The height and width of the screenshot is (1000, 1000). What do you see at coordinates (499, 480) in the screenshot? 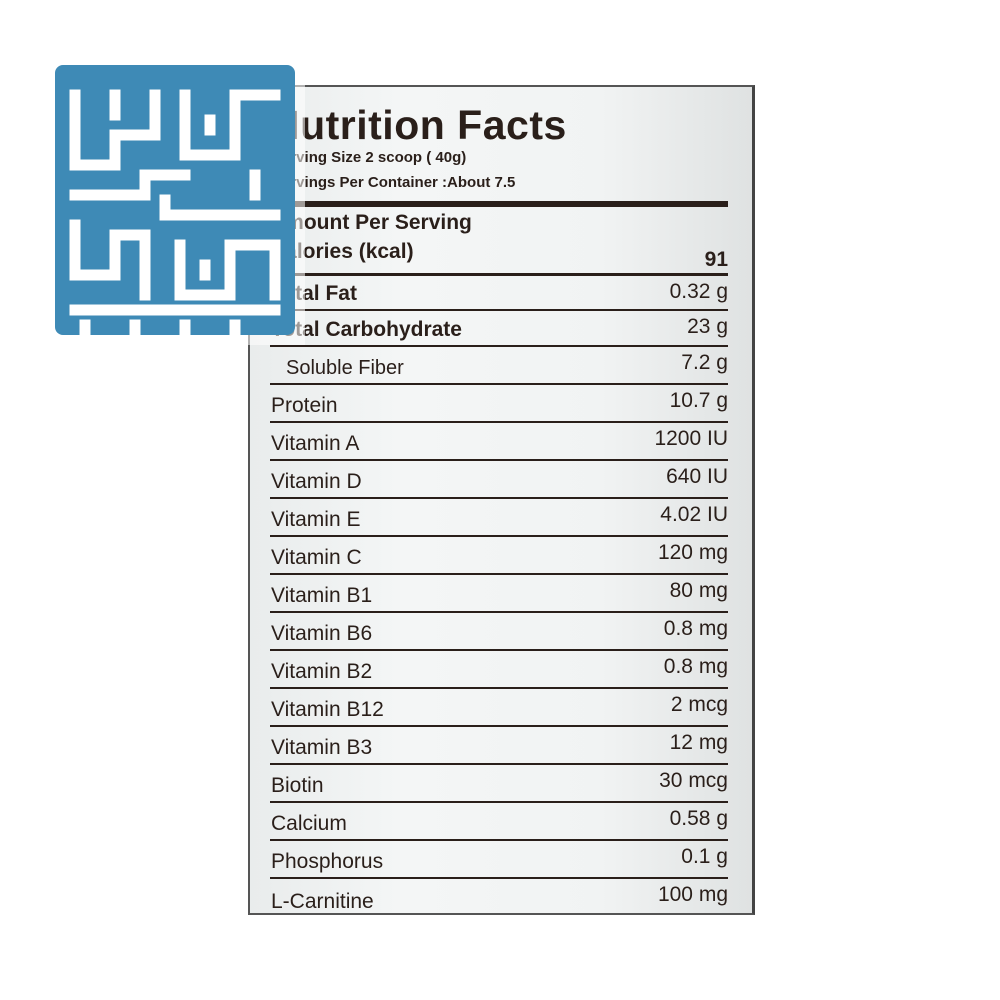
I see `nutrient-row: Vitamin D 640 IU` at bounding box center [499, 480].